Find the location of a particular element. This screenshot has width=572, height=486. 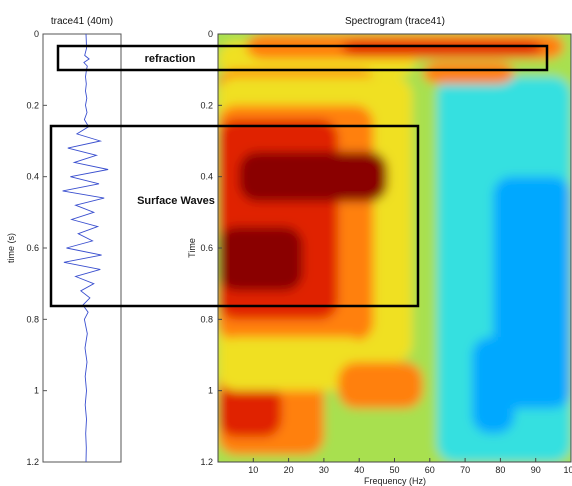

spectrogram-xtick-label: 10 is located at coordinates (253, 470).